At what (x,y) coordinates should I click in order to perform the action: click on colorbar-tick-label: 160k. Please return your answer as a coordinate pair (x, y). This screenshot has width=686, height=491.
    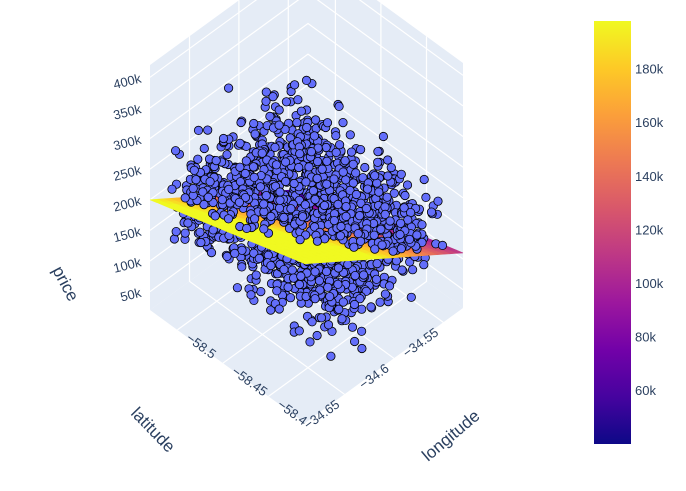
    Looking at the image, I should click on (649, 122).